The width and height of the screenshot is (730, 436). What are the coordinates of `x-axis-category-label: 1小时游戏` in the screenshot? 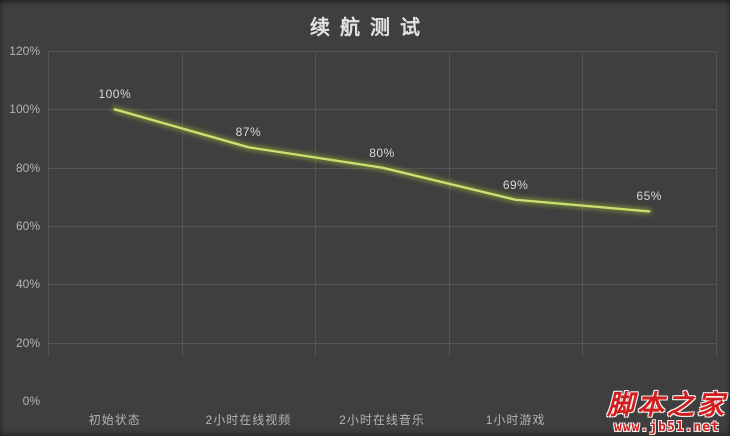 It's located at (515, 420).